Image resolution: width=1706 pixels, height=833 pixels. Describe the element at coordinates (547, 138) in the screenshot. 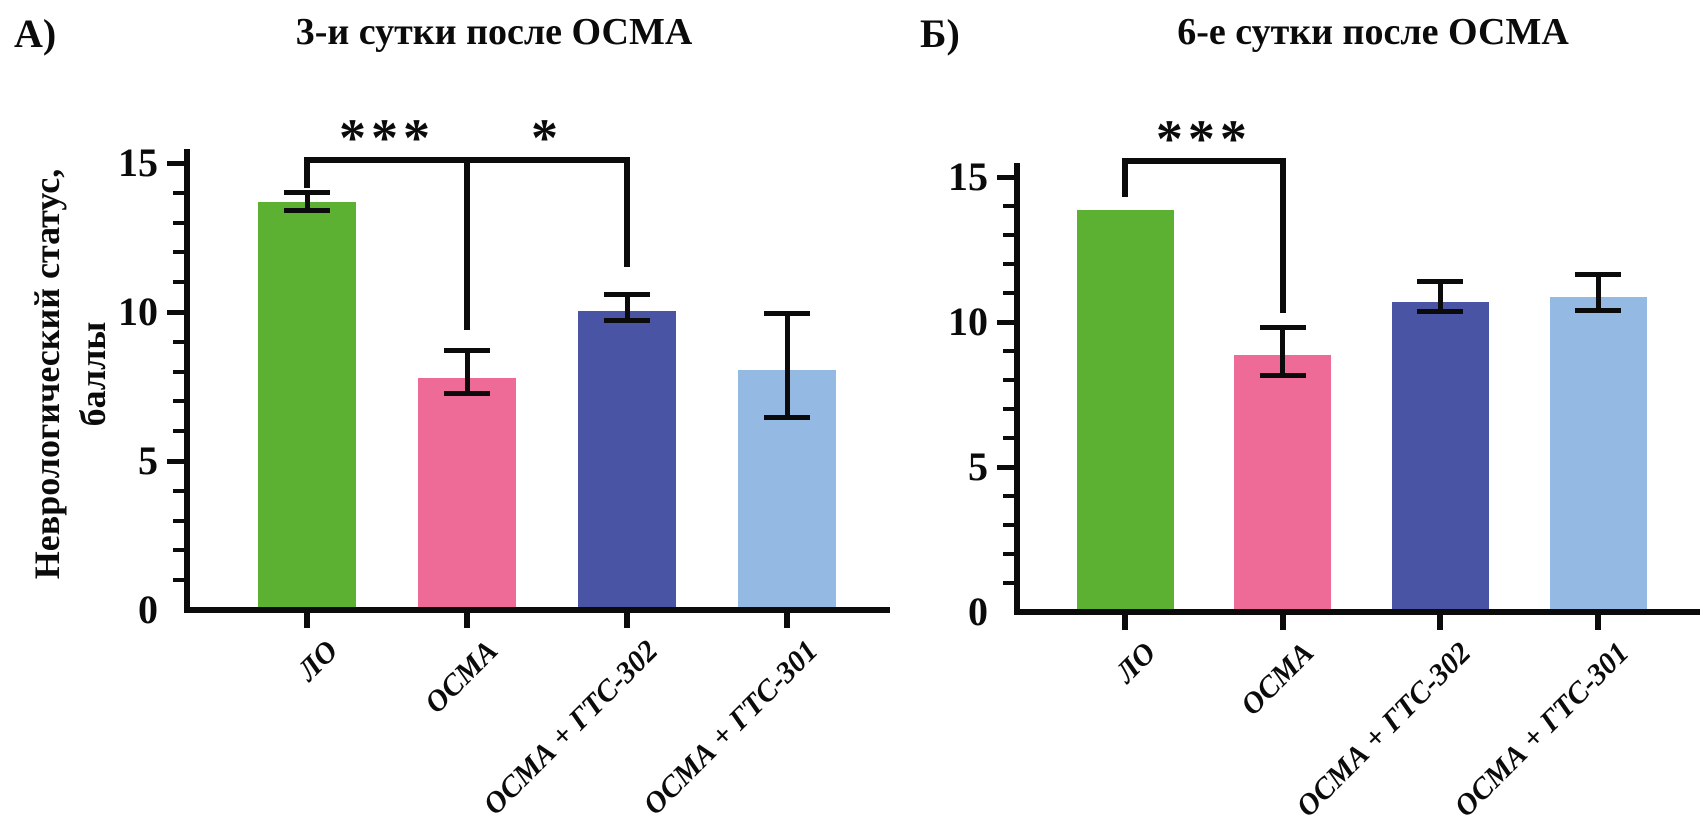

I see `significance-label: *` at that location.